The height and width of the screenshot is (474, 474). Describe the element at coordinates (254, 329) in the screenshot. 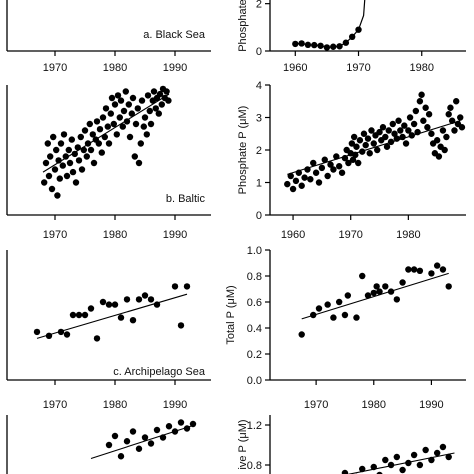

I see `y-tick-label: 0.4` at that location.